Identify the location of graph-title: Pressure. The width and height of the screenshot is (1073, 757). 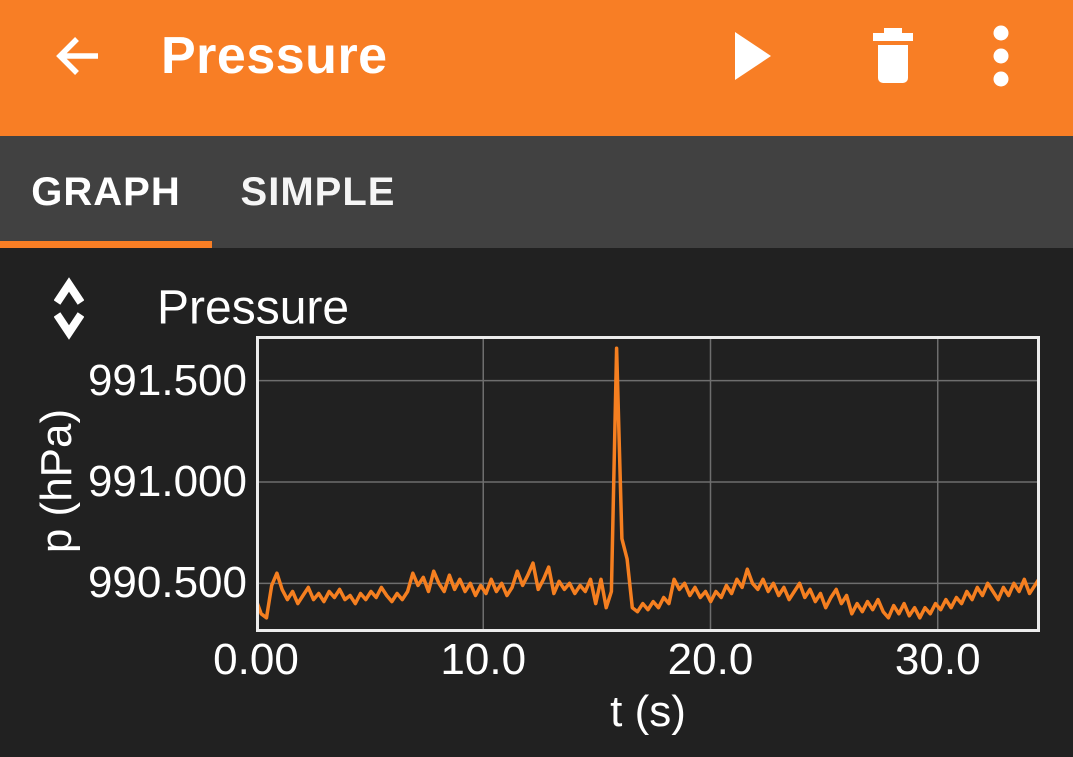
(253, 308).